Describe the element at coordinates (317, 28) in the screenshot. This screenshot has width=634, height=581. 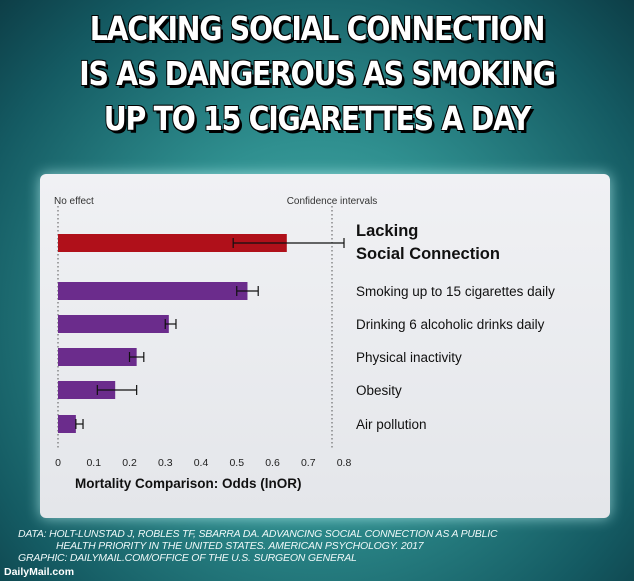
I see `headline-line-1: LACKING SOCIAL CONNECTION` at that location.